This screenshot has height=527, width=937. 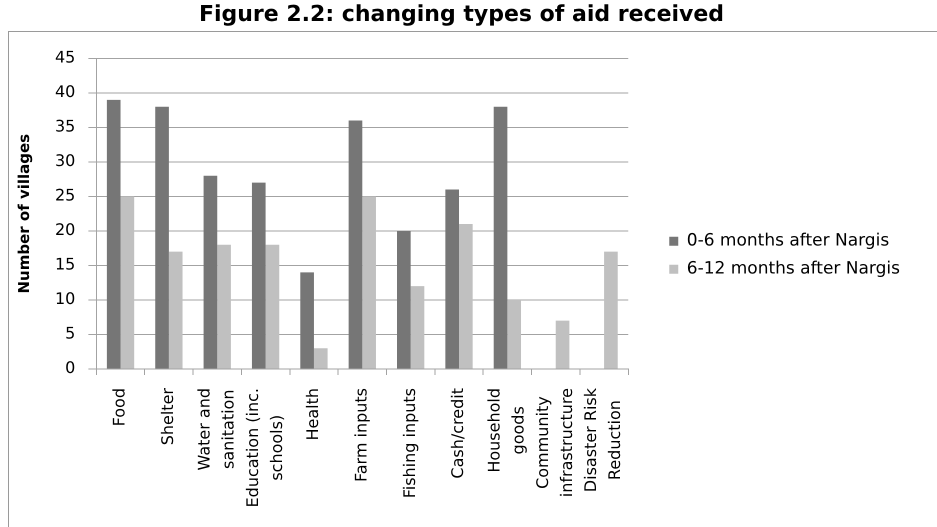 I want to click on x-tick-label: Food, so click(x=119, y=407).